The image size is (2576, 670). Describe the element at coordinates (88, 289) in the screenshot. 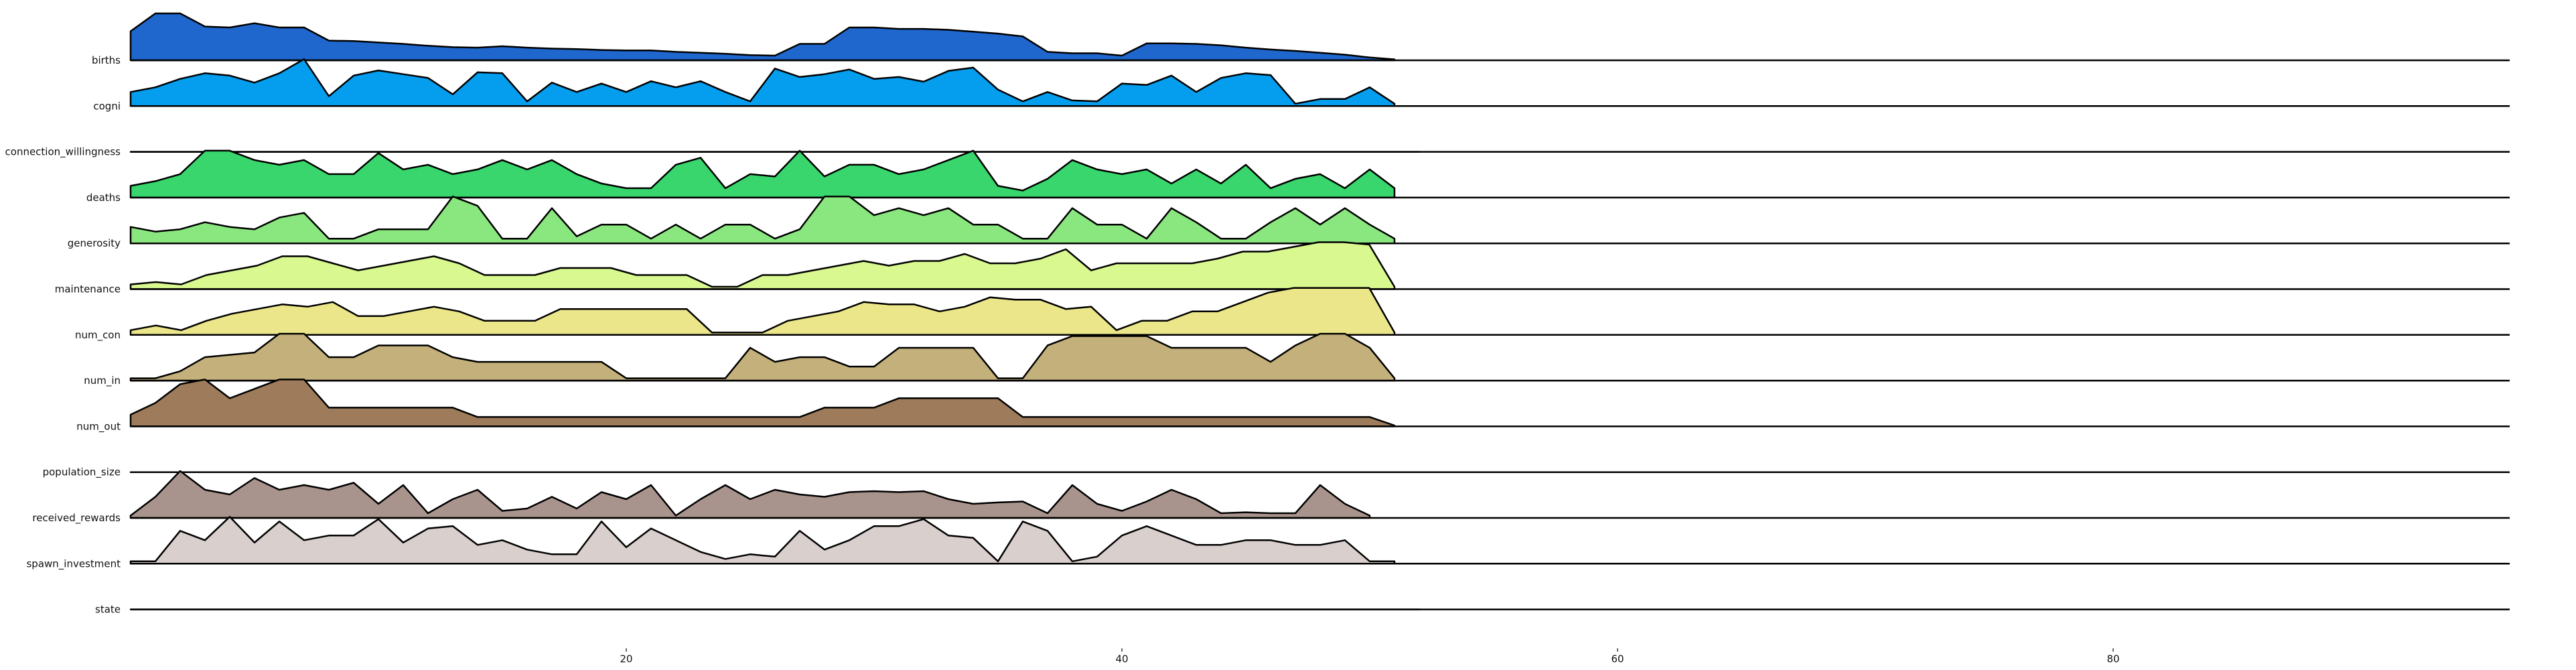

I see `row-label-maintenance: maintenance` at that location.